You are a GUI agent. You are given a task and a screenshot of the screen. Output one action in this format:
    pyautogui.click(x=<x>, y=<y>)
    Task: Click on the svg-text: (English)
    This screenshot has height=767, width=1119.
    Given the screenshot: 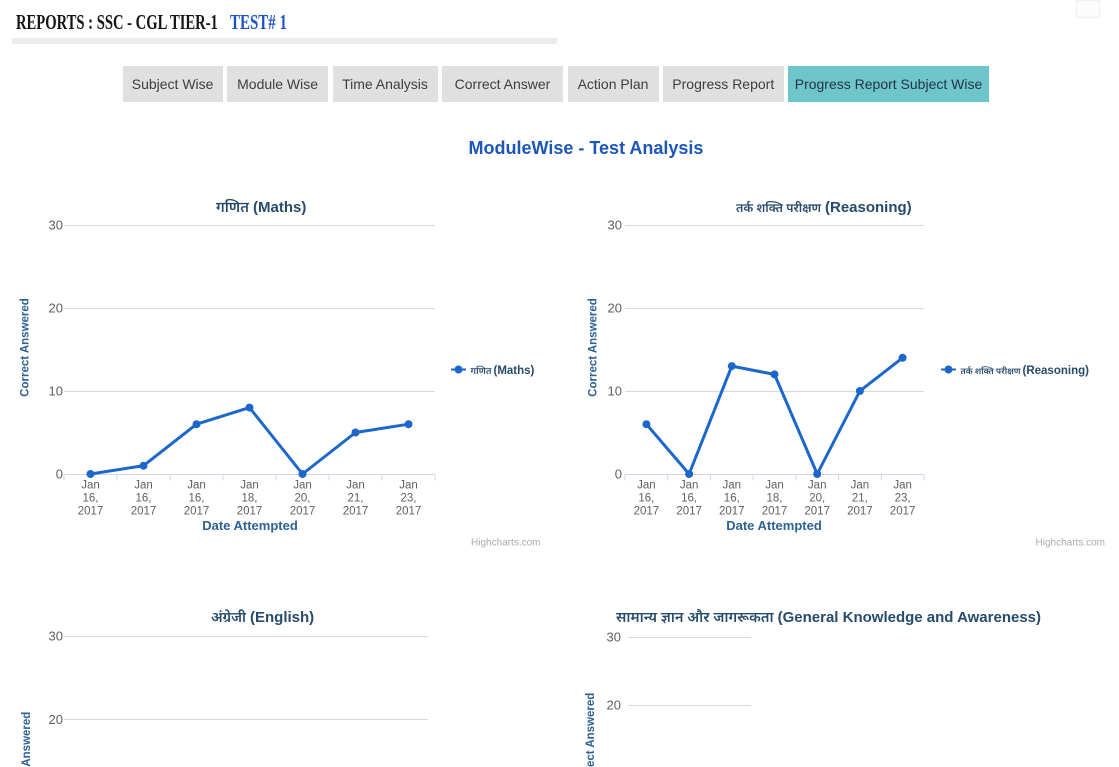 What is the action you would take?
    pyautogui.click(x=282, y=617)
    